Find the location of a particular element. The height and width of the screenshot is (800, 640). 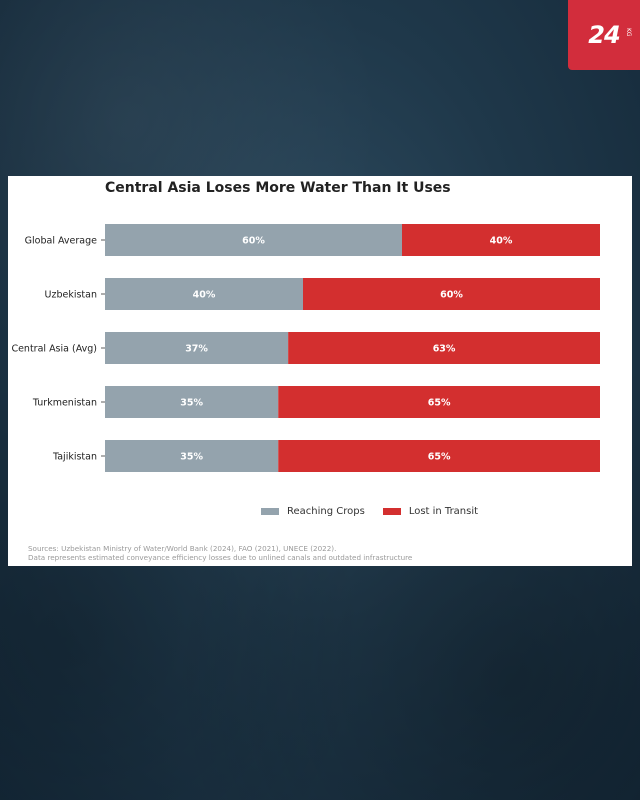

legend-label-reaching-crops: Reaching Crops is located at coordinates (326, 511).